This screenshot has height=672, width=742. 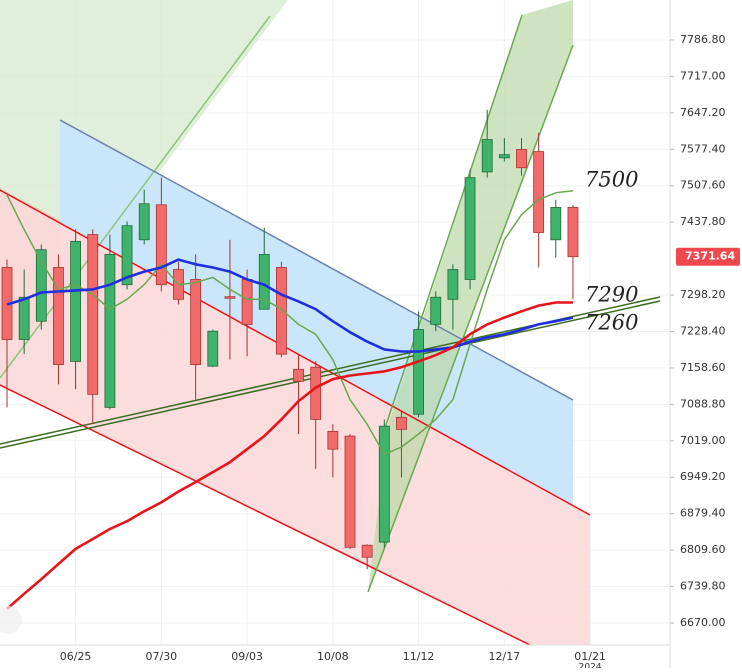 I want to click on price-tag, so click(x=708, y=256).